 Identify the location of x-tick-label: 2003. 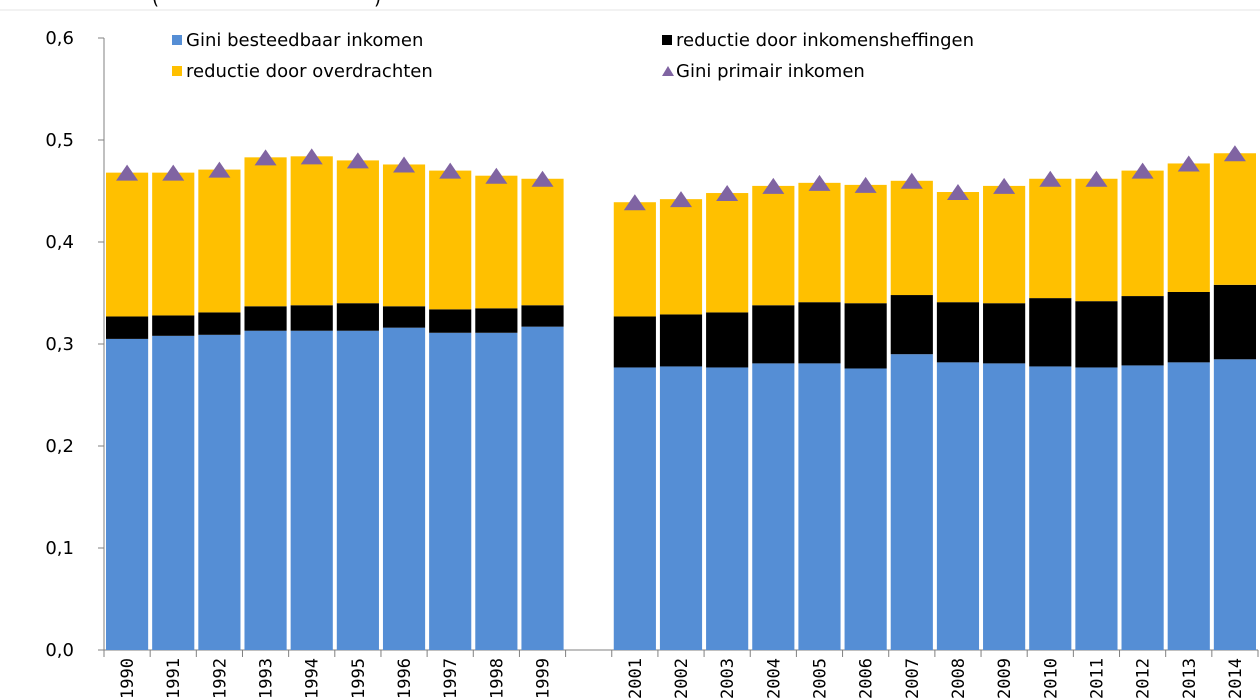
(728, 678).